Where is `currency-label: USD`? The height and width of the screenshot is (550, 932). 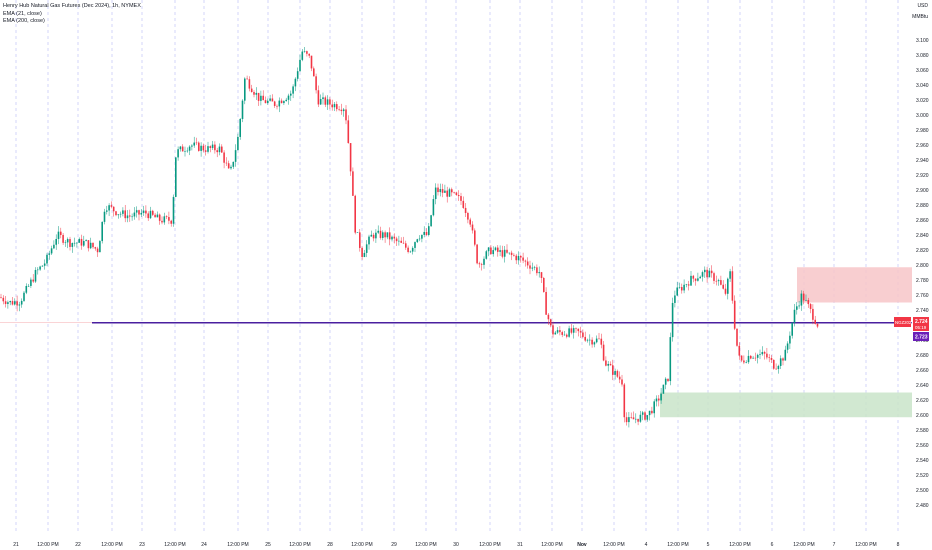
currency-label: USD is located at coordinates (922, 6).